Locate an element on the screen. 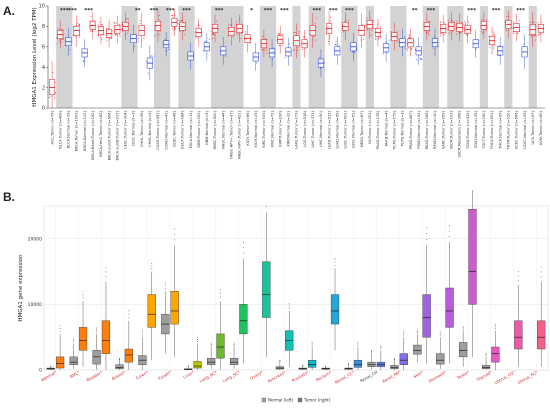 The image size is (550, 409). y-tick-label: 8 is located at coordinates (43, 27).